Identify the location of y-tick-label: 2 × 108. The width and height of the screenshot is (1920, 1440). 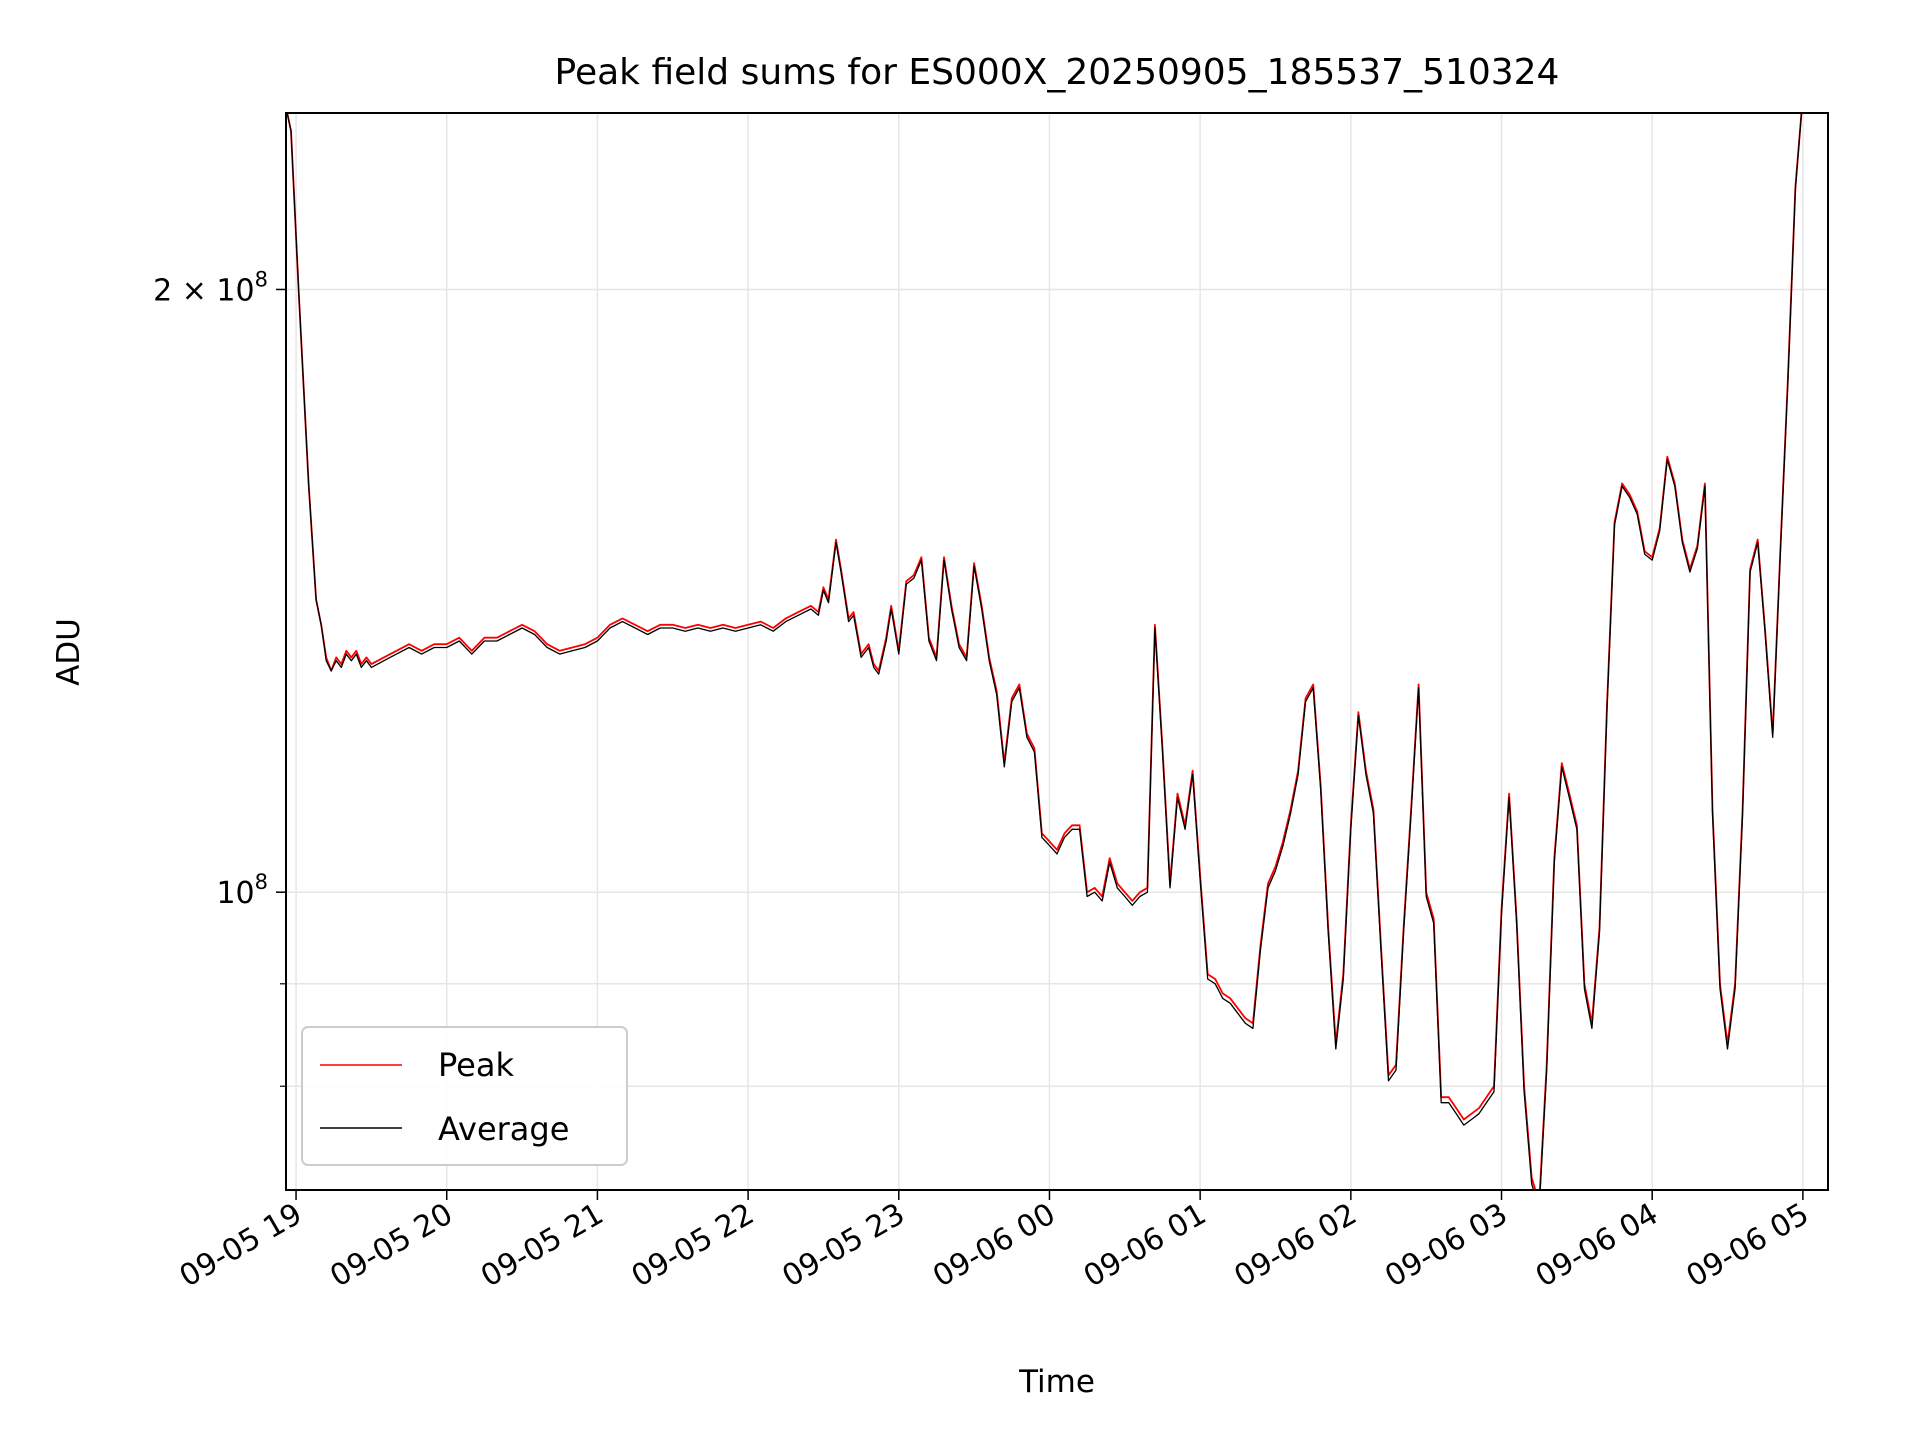
(210, 287).